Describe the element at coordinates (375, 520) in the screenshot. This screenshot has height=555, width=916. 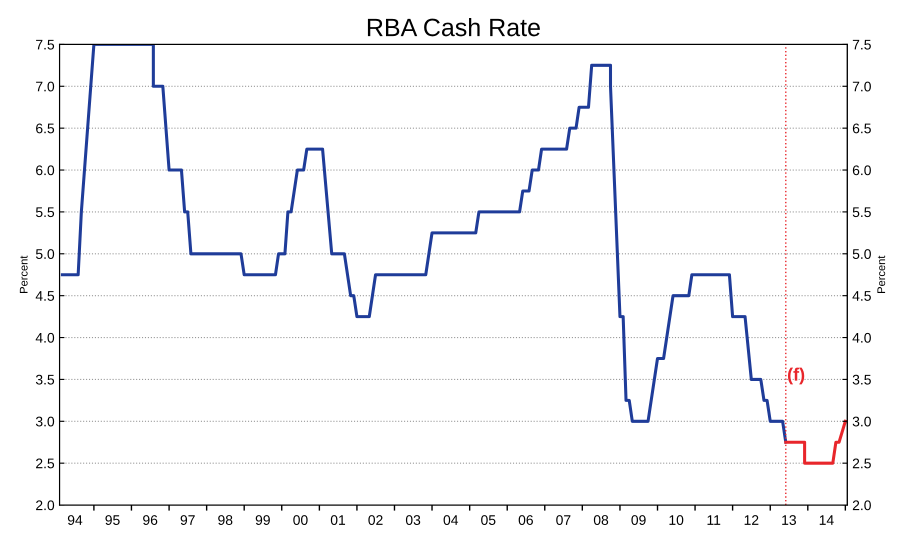
I see `x-tick-label: 02` at that location.